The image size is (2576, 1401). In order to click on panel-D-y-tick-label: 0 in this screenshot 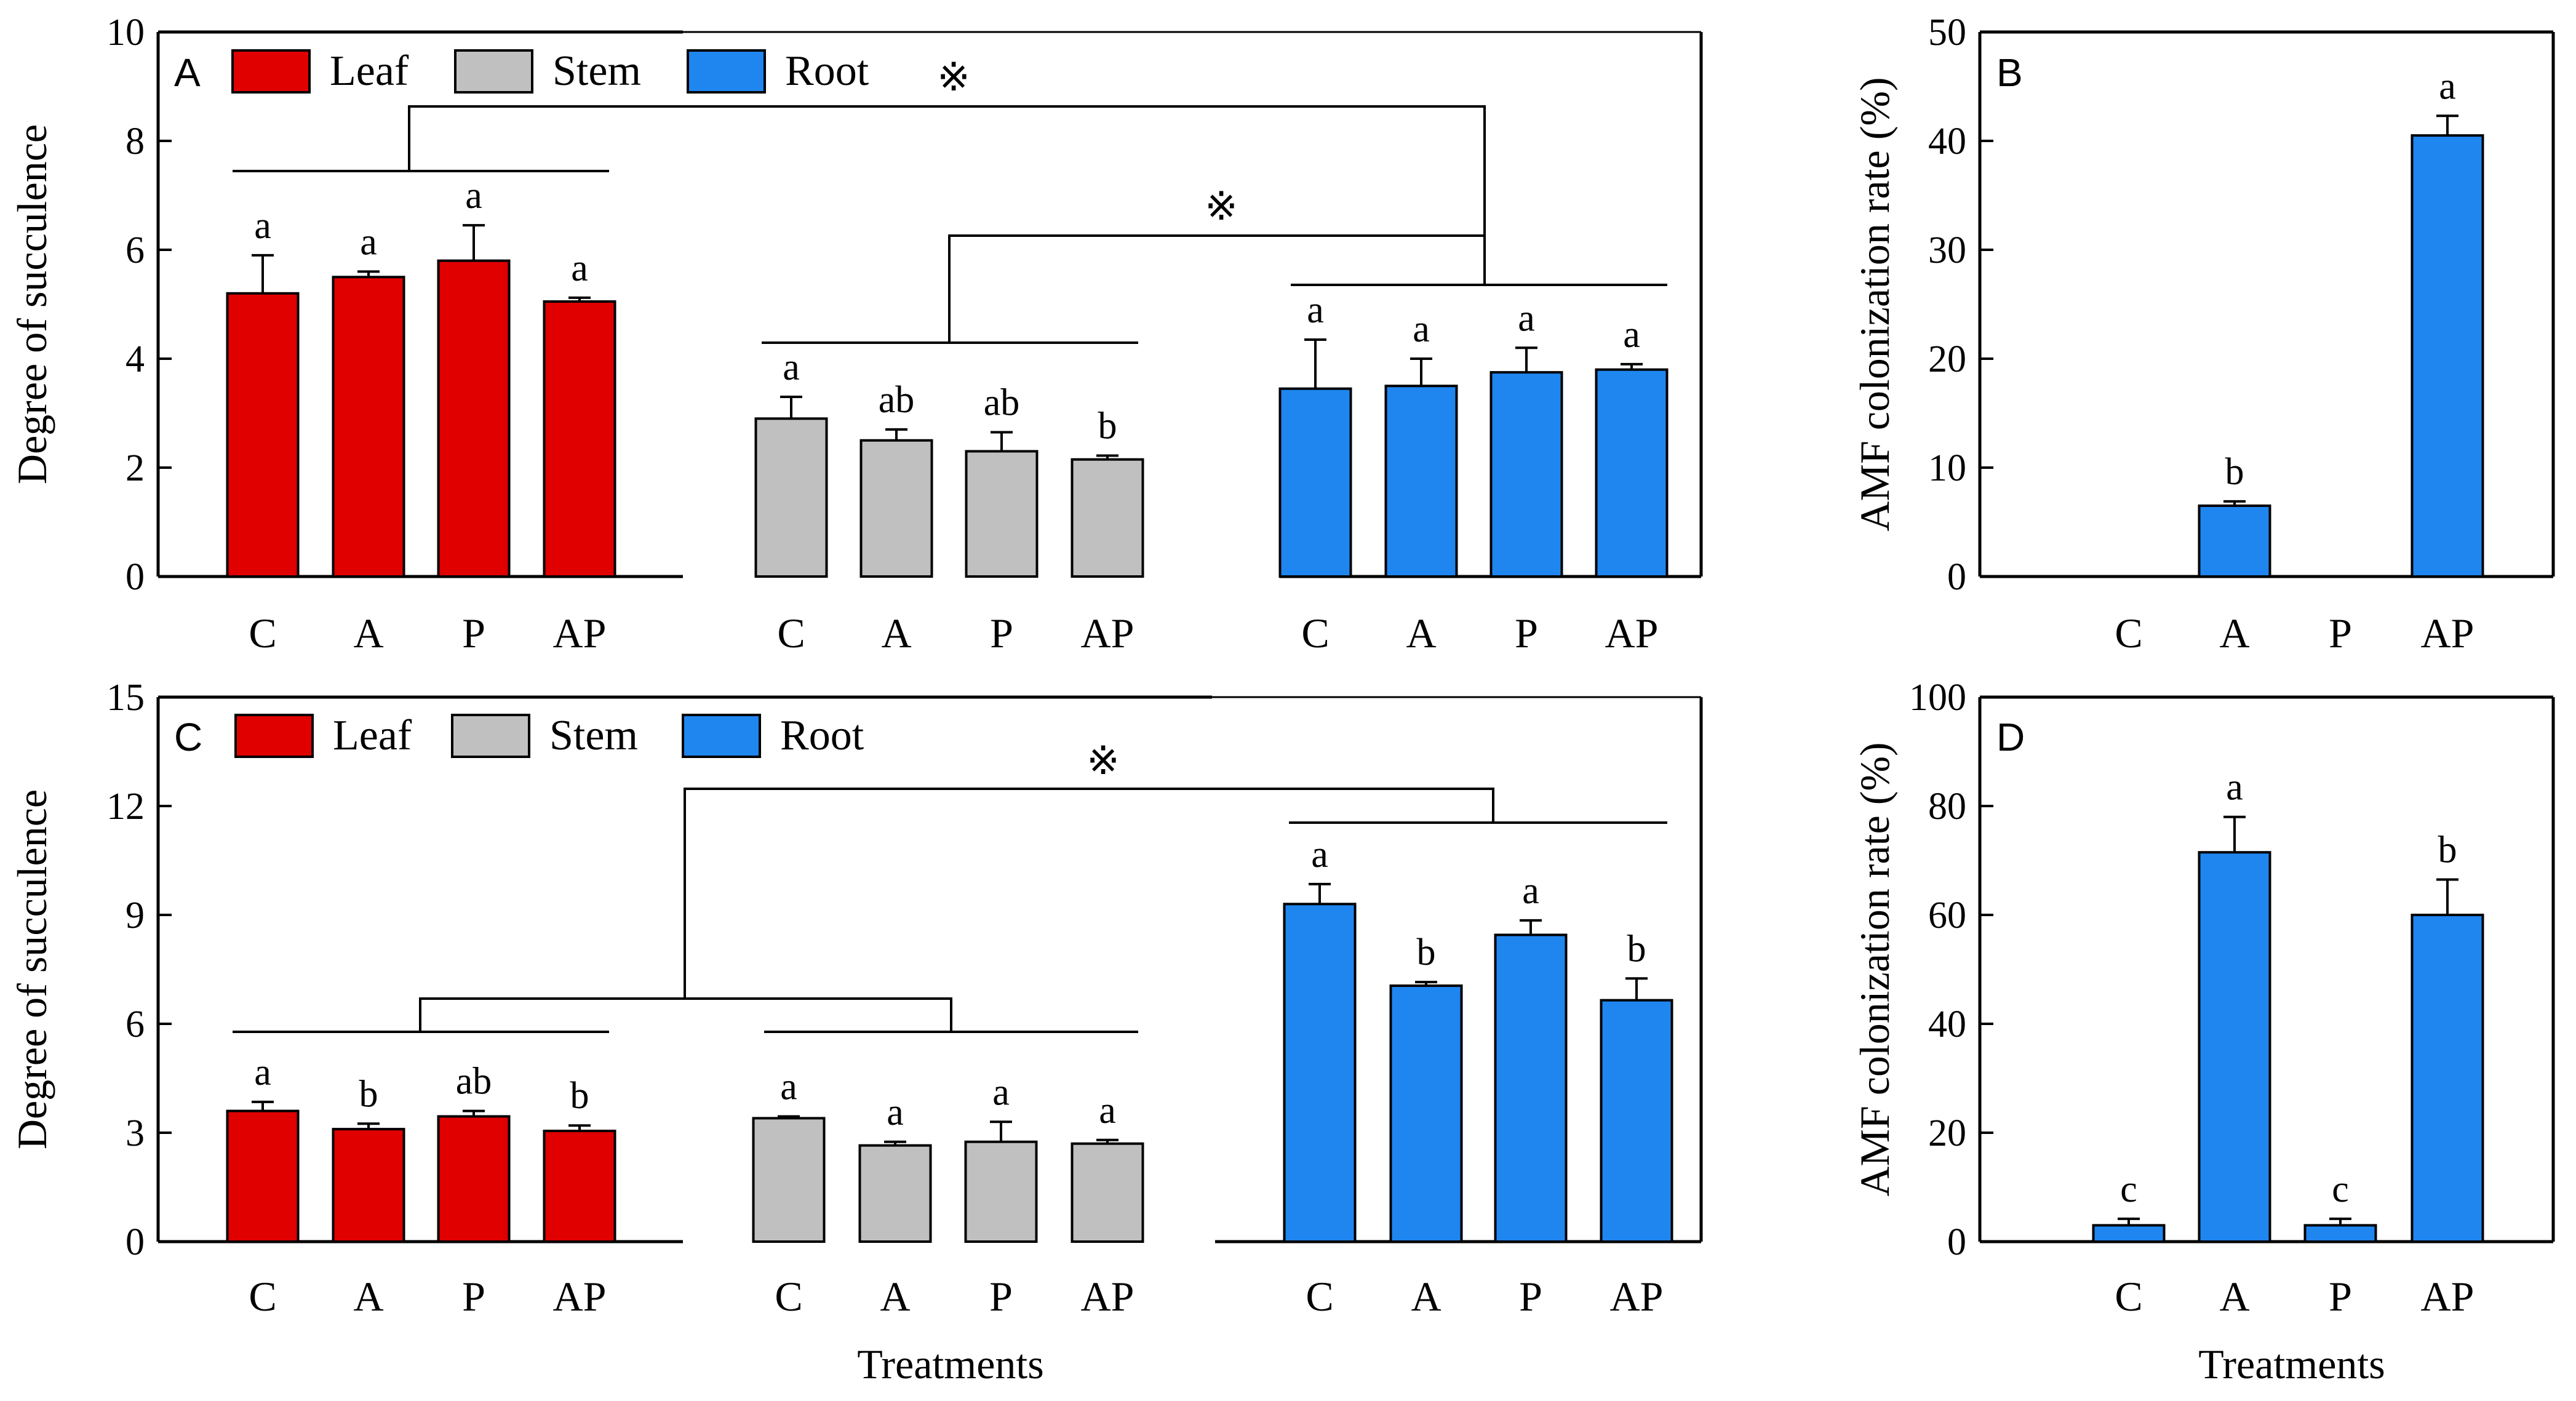, I will do `click(1957, 1242)`.